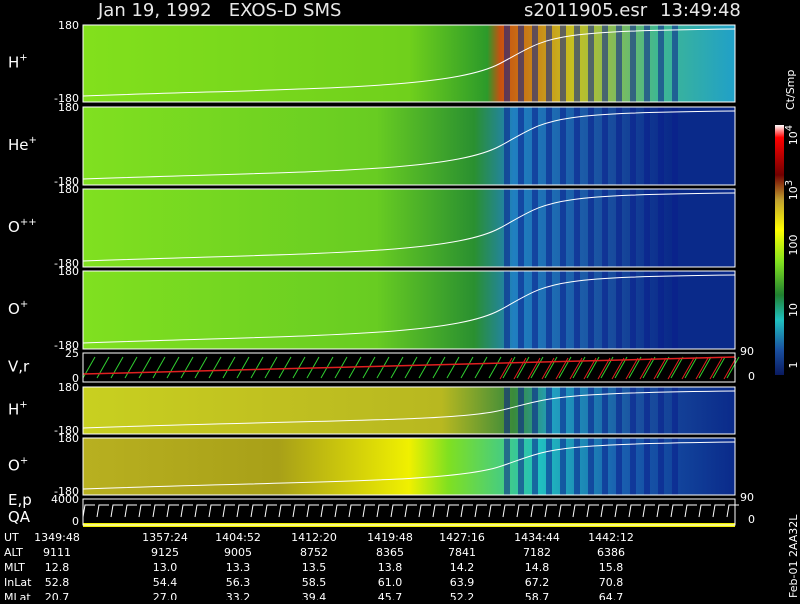  I want to click on panel-label: E,p, so click(20, 500).